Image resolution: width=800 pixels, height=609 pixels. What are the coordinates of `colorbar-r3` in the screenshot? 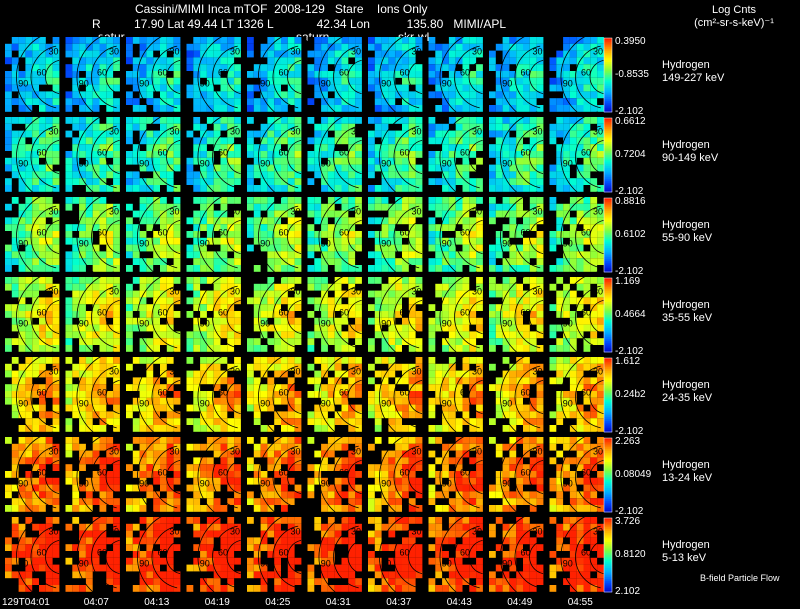 It's located at (608, 315).